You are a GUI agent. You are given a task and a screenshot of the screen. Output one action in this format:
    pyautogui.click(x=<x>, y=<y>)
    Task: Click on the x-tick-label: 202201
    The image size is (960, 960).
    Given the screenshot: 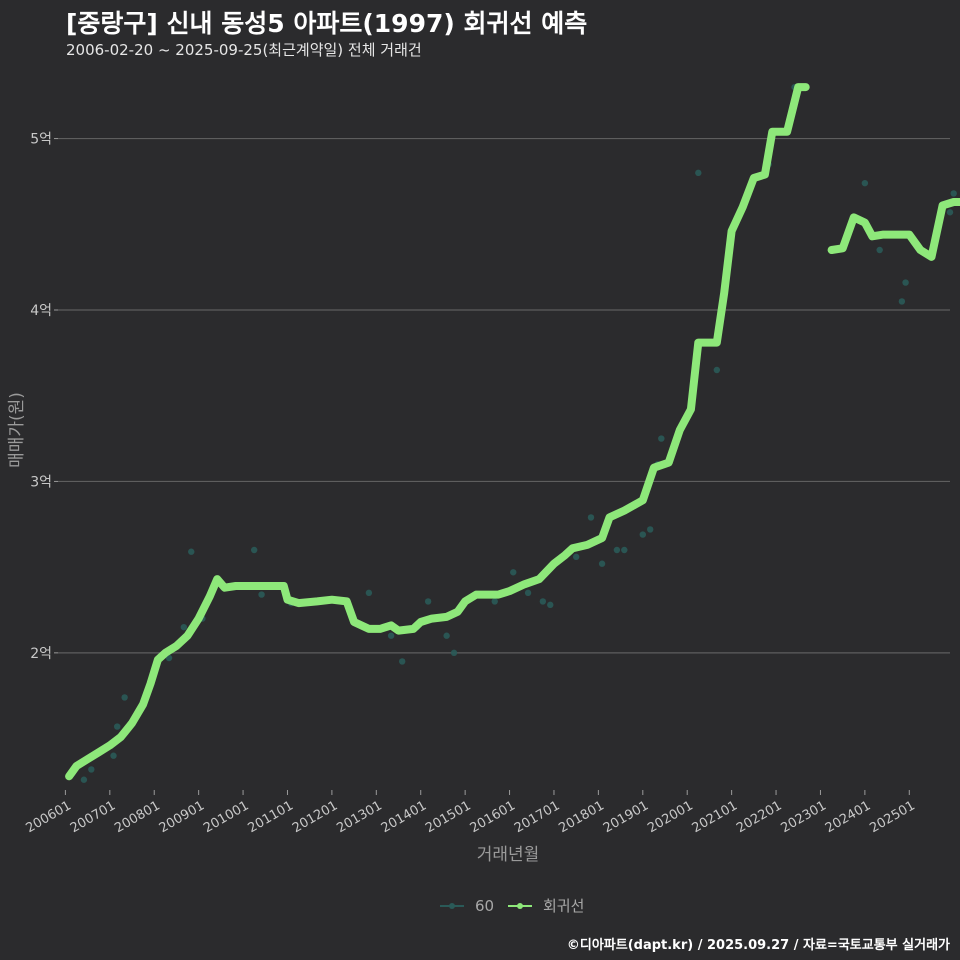 What is the action you would take?
    pyautogui.click(x=759, y=817)
    